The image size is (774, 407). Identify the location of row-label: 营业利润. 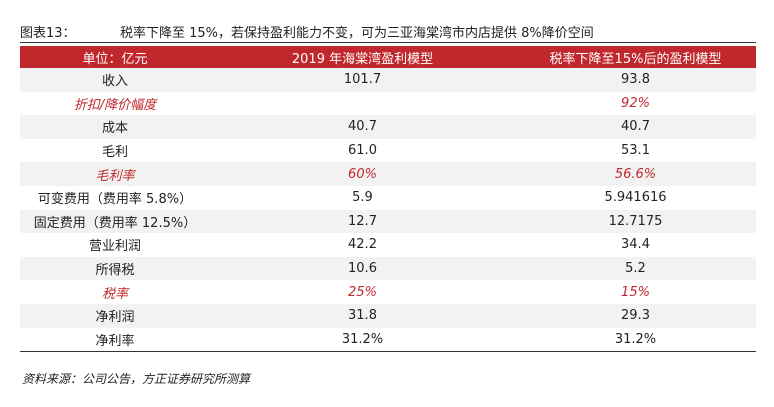
(114, 247).